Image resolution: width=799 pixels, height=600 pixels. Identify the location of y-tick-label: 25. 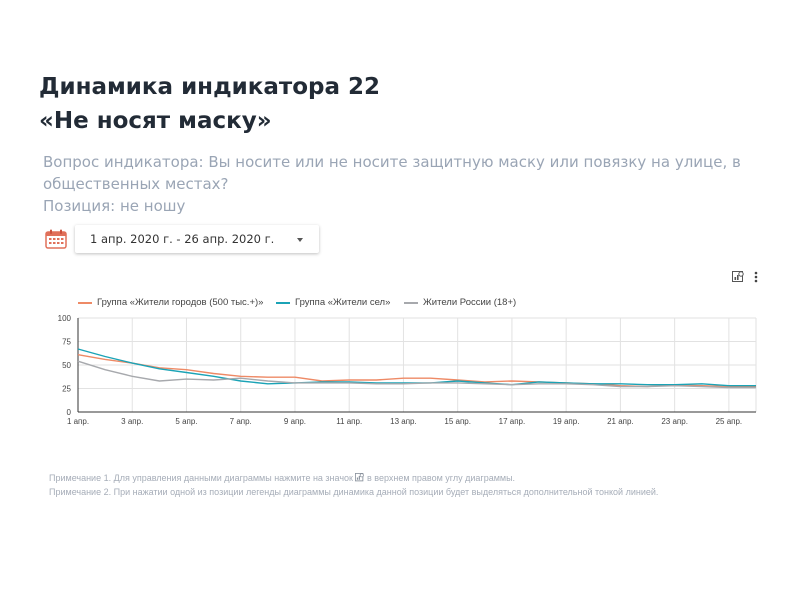
(66, 389).